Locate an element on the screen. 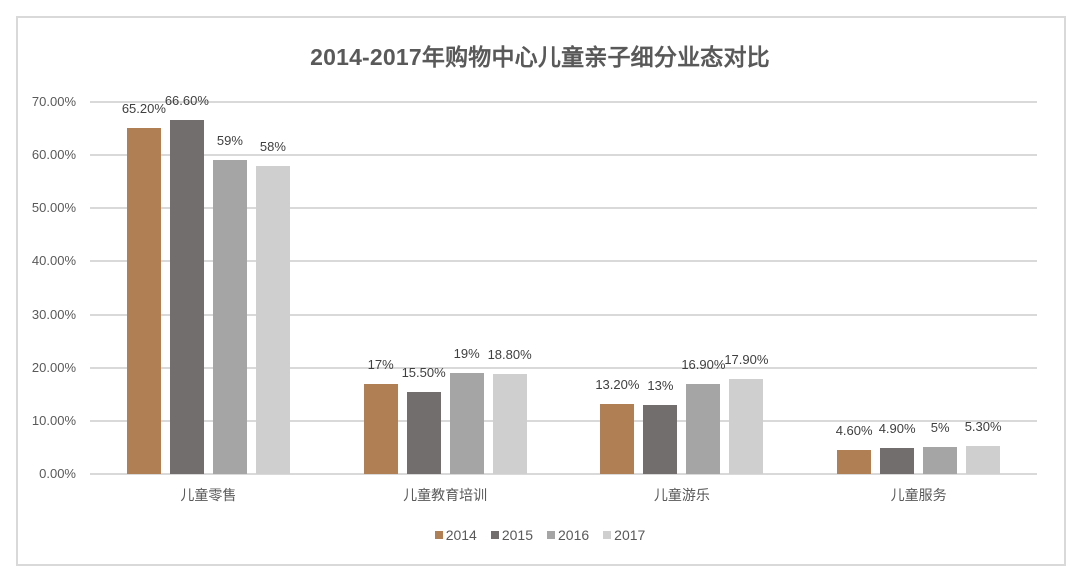  y-tick-label: 70.00% is located at coordinates (53, 101).